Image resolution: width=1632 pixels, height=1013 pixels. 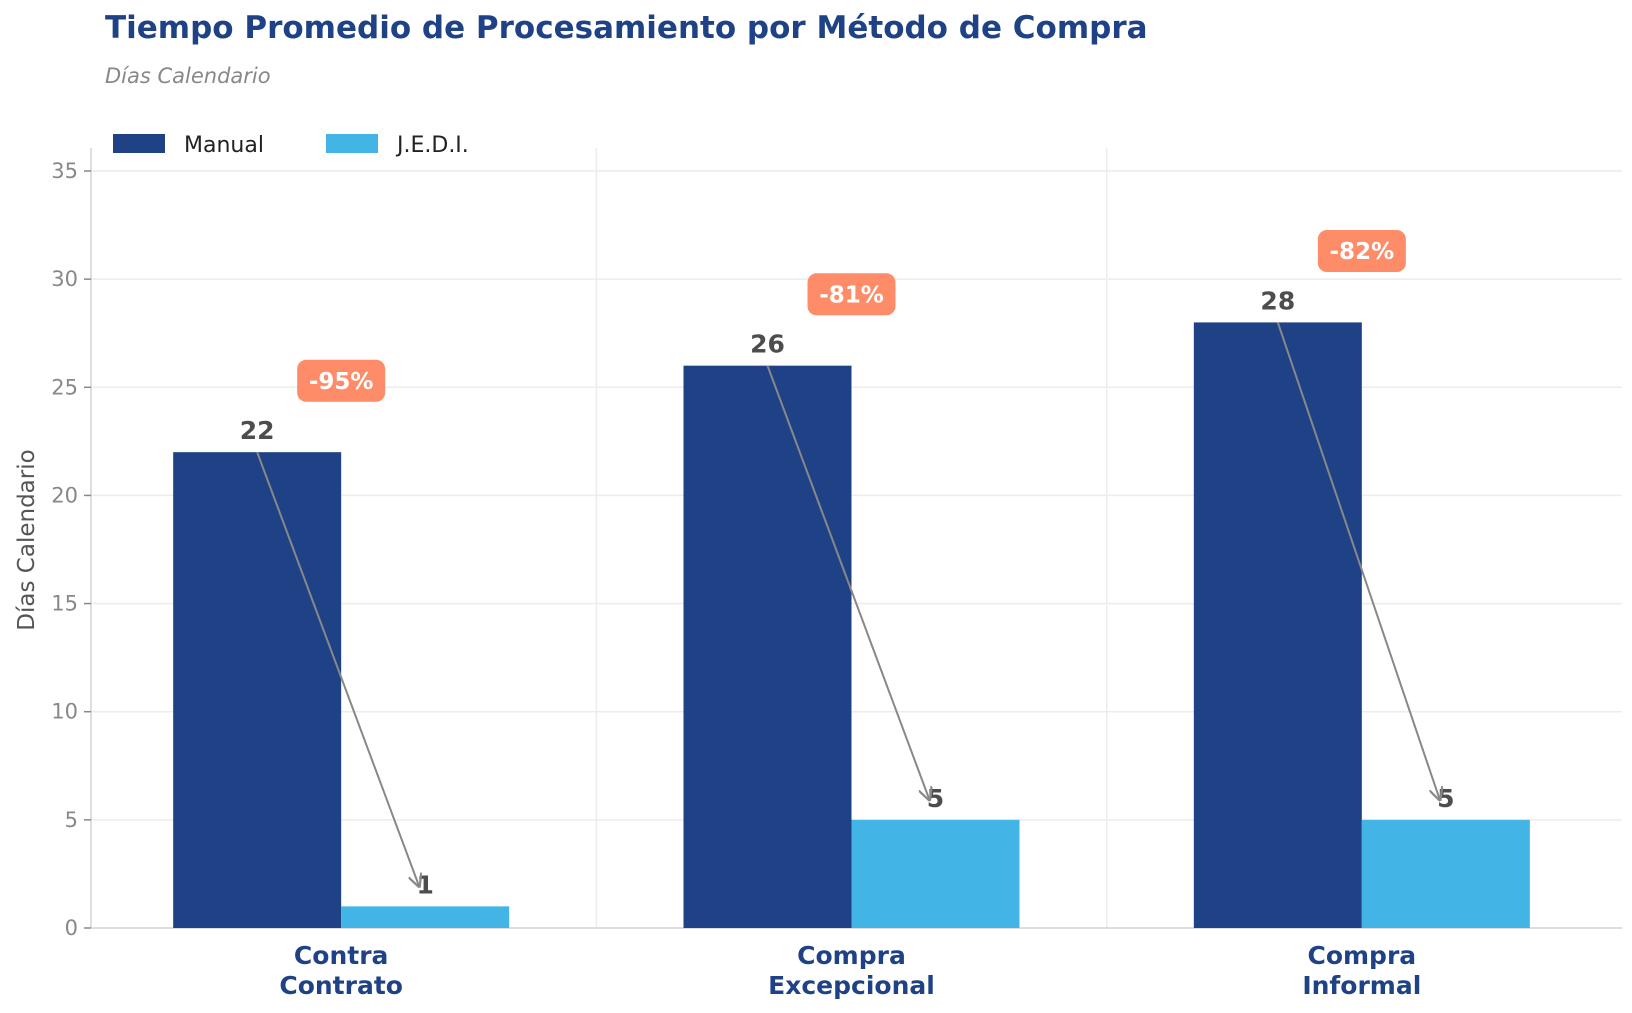 I want to click on chart-subtitle: Días Calendario, so click(x=188, y=76).